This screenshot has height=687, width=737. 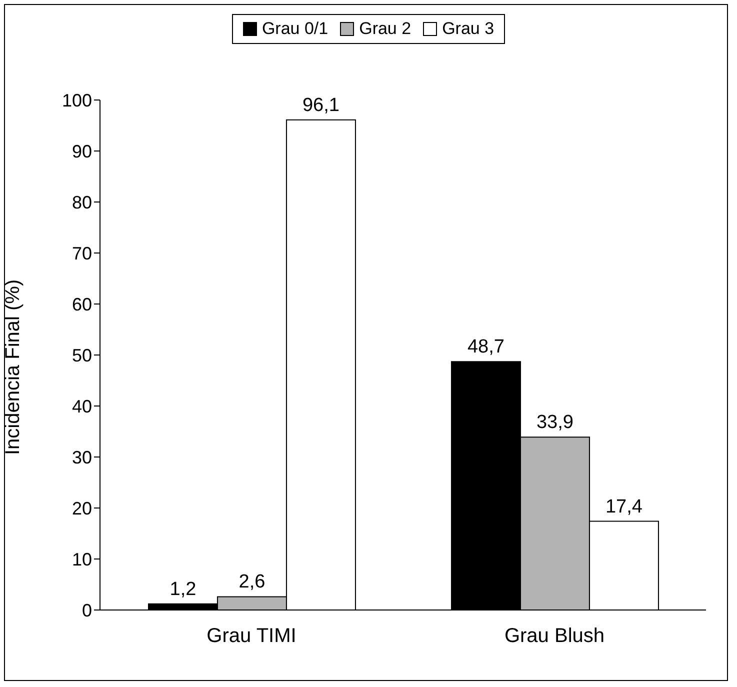 I want to click on data-label: 2,6, so click(x=252, y=582).